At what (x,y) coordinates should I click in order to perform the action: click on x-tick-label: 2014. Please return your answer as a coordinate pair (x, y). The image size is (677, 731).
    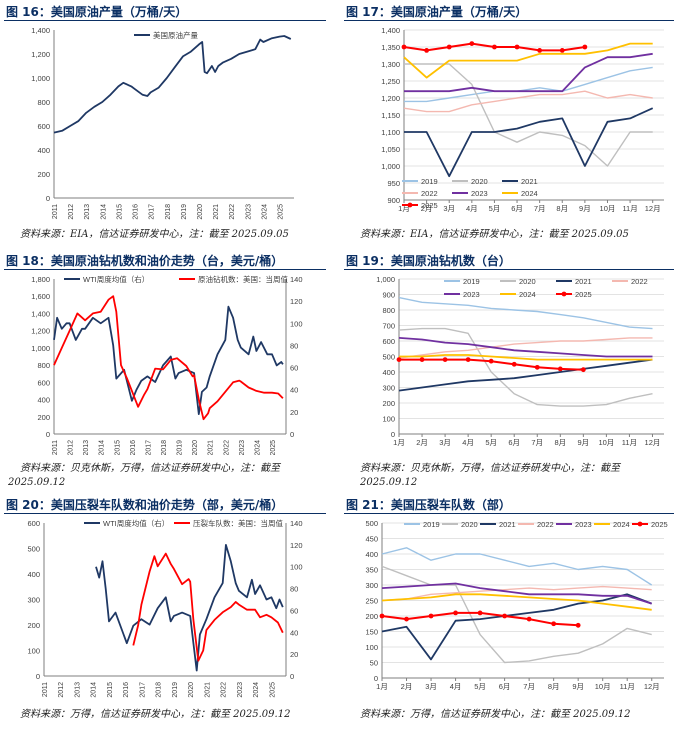
    Looking at the image, I should click on (94, 690).